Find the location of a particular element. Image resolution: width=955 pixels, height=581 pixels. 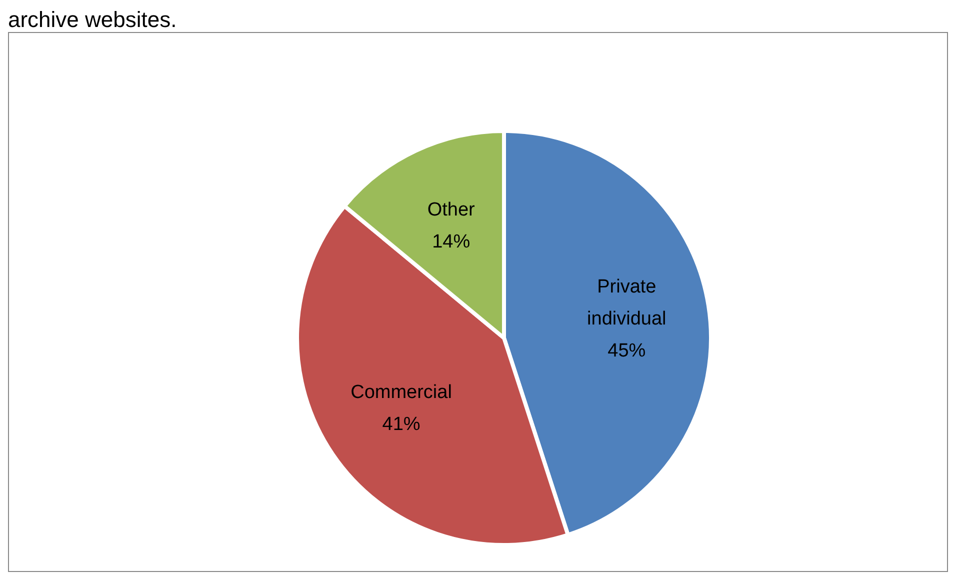

data-label: 41% is located at coordinates (401, 423).